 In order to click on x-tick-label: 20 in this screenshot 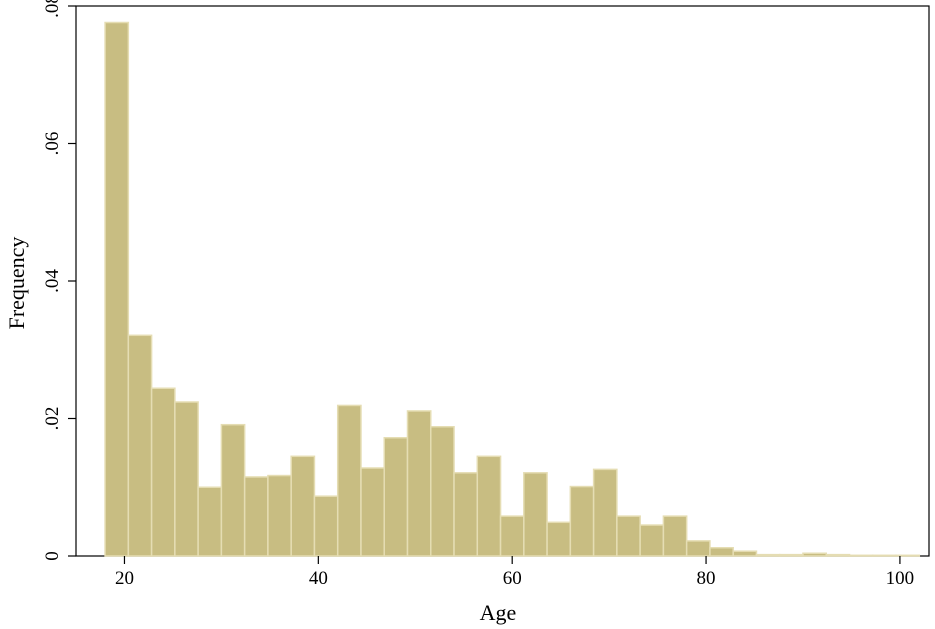, I will do `click(124, 578)`.